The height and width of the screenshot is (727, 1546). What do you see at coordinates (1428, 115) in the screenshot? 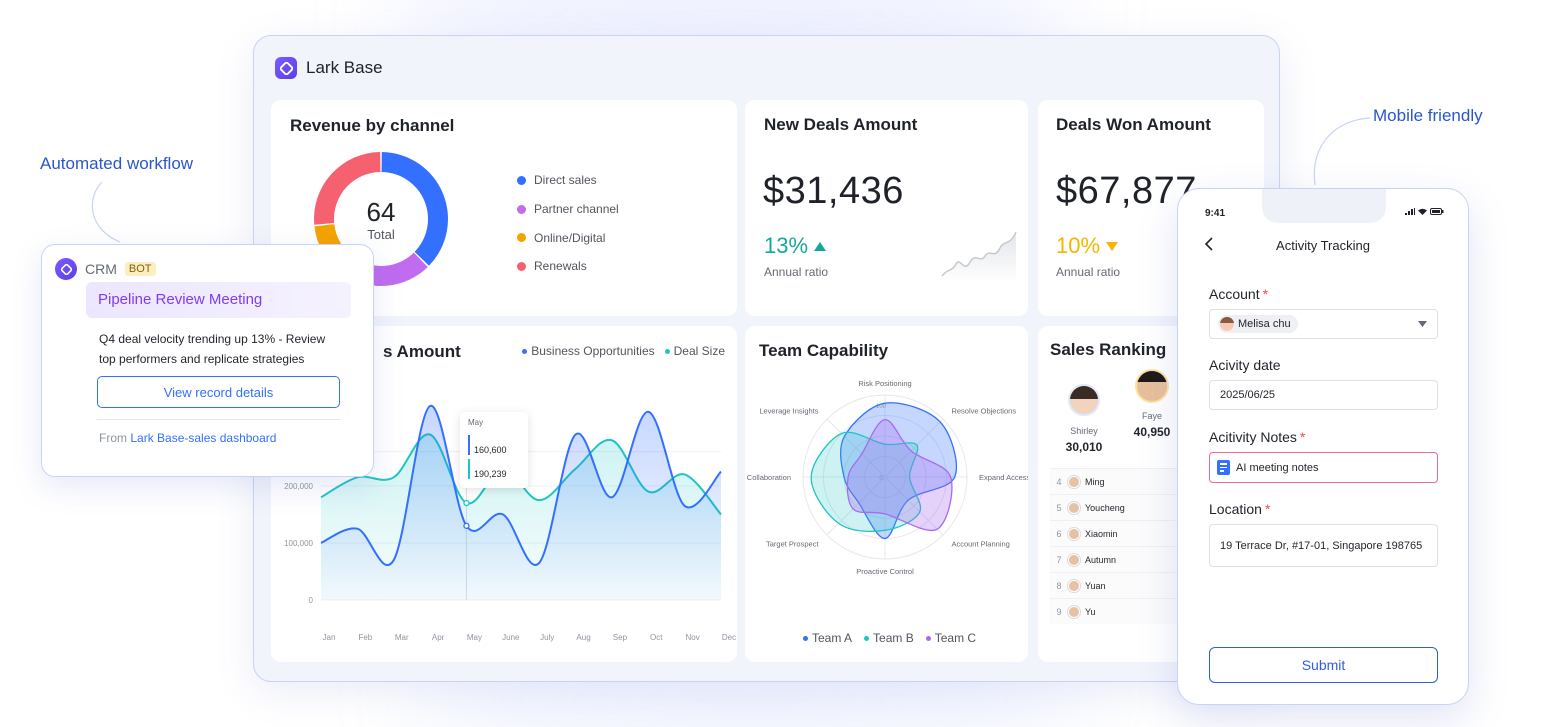
I see `mobile-friendly-callout: Mobile friendly` at bounding box center [1428, 115].